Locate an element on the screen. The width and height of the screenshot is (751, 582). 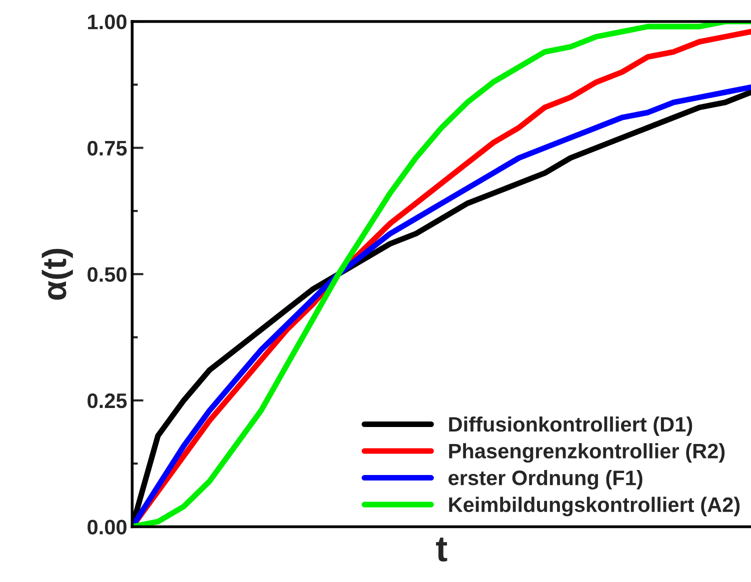
legend-label: Phasengrenzkontrollier (R2) is located at coordinates (587, 453).